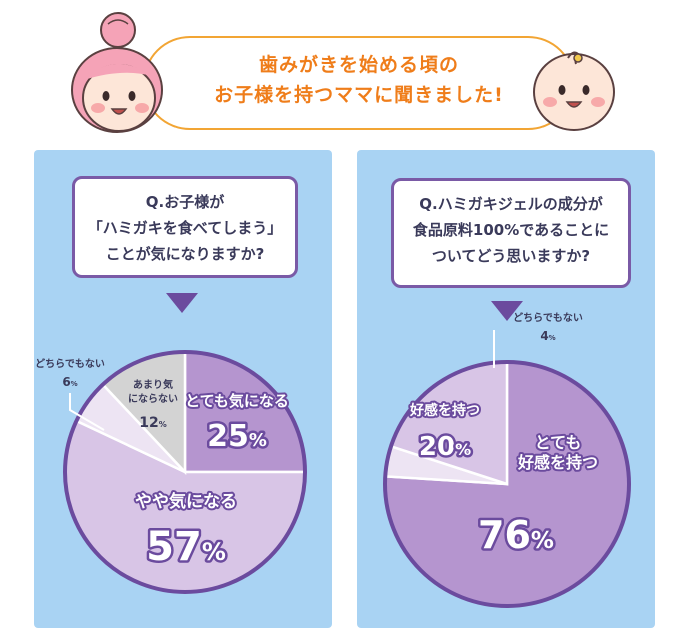  Describe the element at coordinates (548, 317) in the screenshot. I see `pie-2-slice-label: どちらでもない` at that location.